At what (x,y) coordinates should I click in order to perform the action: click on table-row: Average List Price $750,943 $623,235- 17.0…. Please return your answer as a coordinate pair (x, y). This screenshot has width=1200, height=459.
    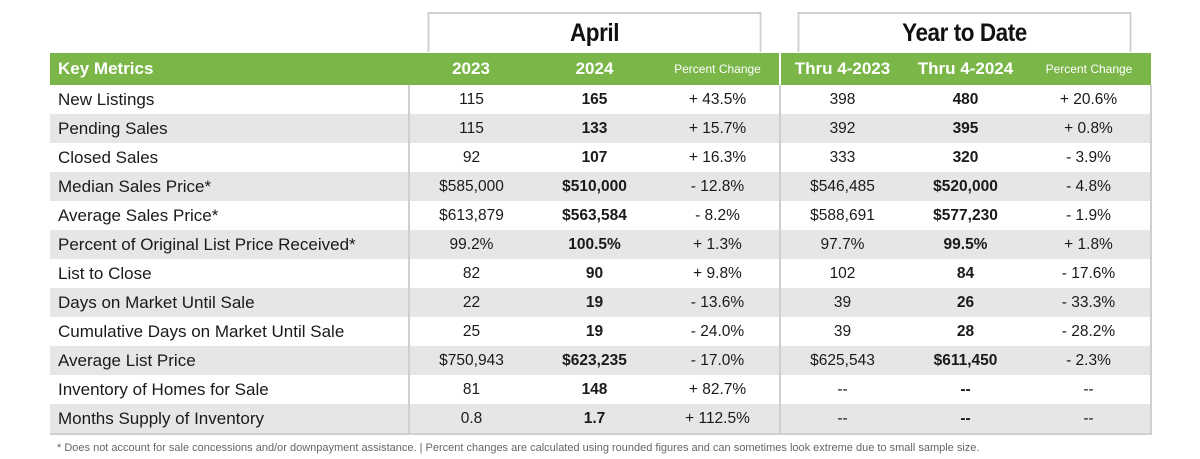
    Looking at the image, I should click on (601, 360).